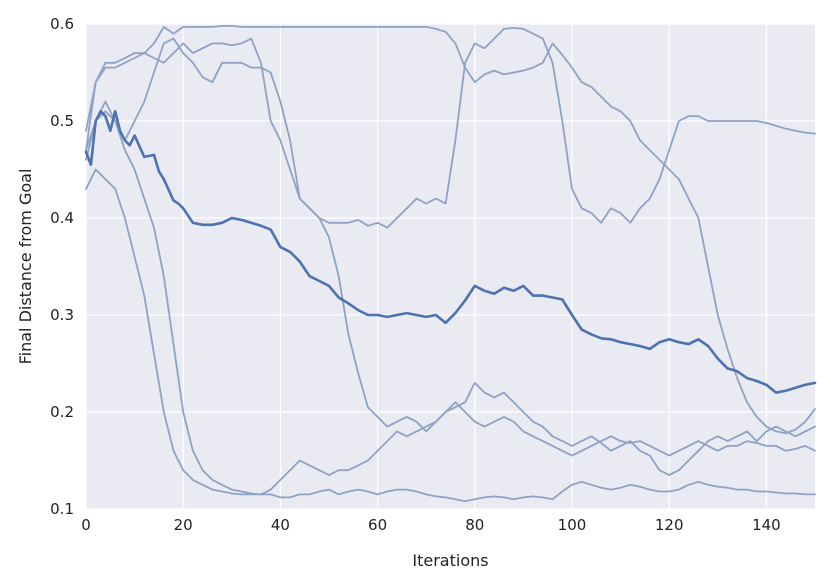 Image resolution: width=831 pixels, height=585 pixels. I want to click on y-tick-label: 0.1, so click(62, 509).